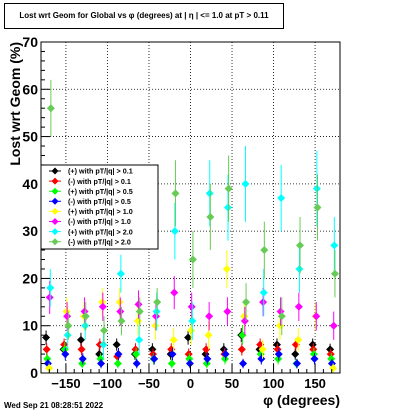 The height and width of the screenshot is (414, 400). What do you see at coordinates (54, 405) in the screenshot?
I see `date-stamp: Wed Sep 21 08:28:51 2022` at bounding box center [54, 405].